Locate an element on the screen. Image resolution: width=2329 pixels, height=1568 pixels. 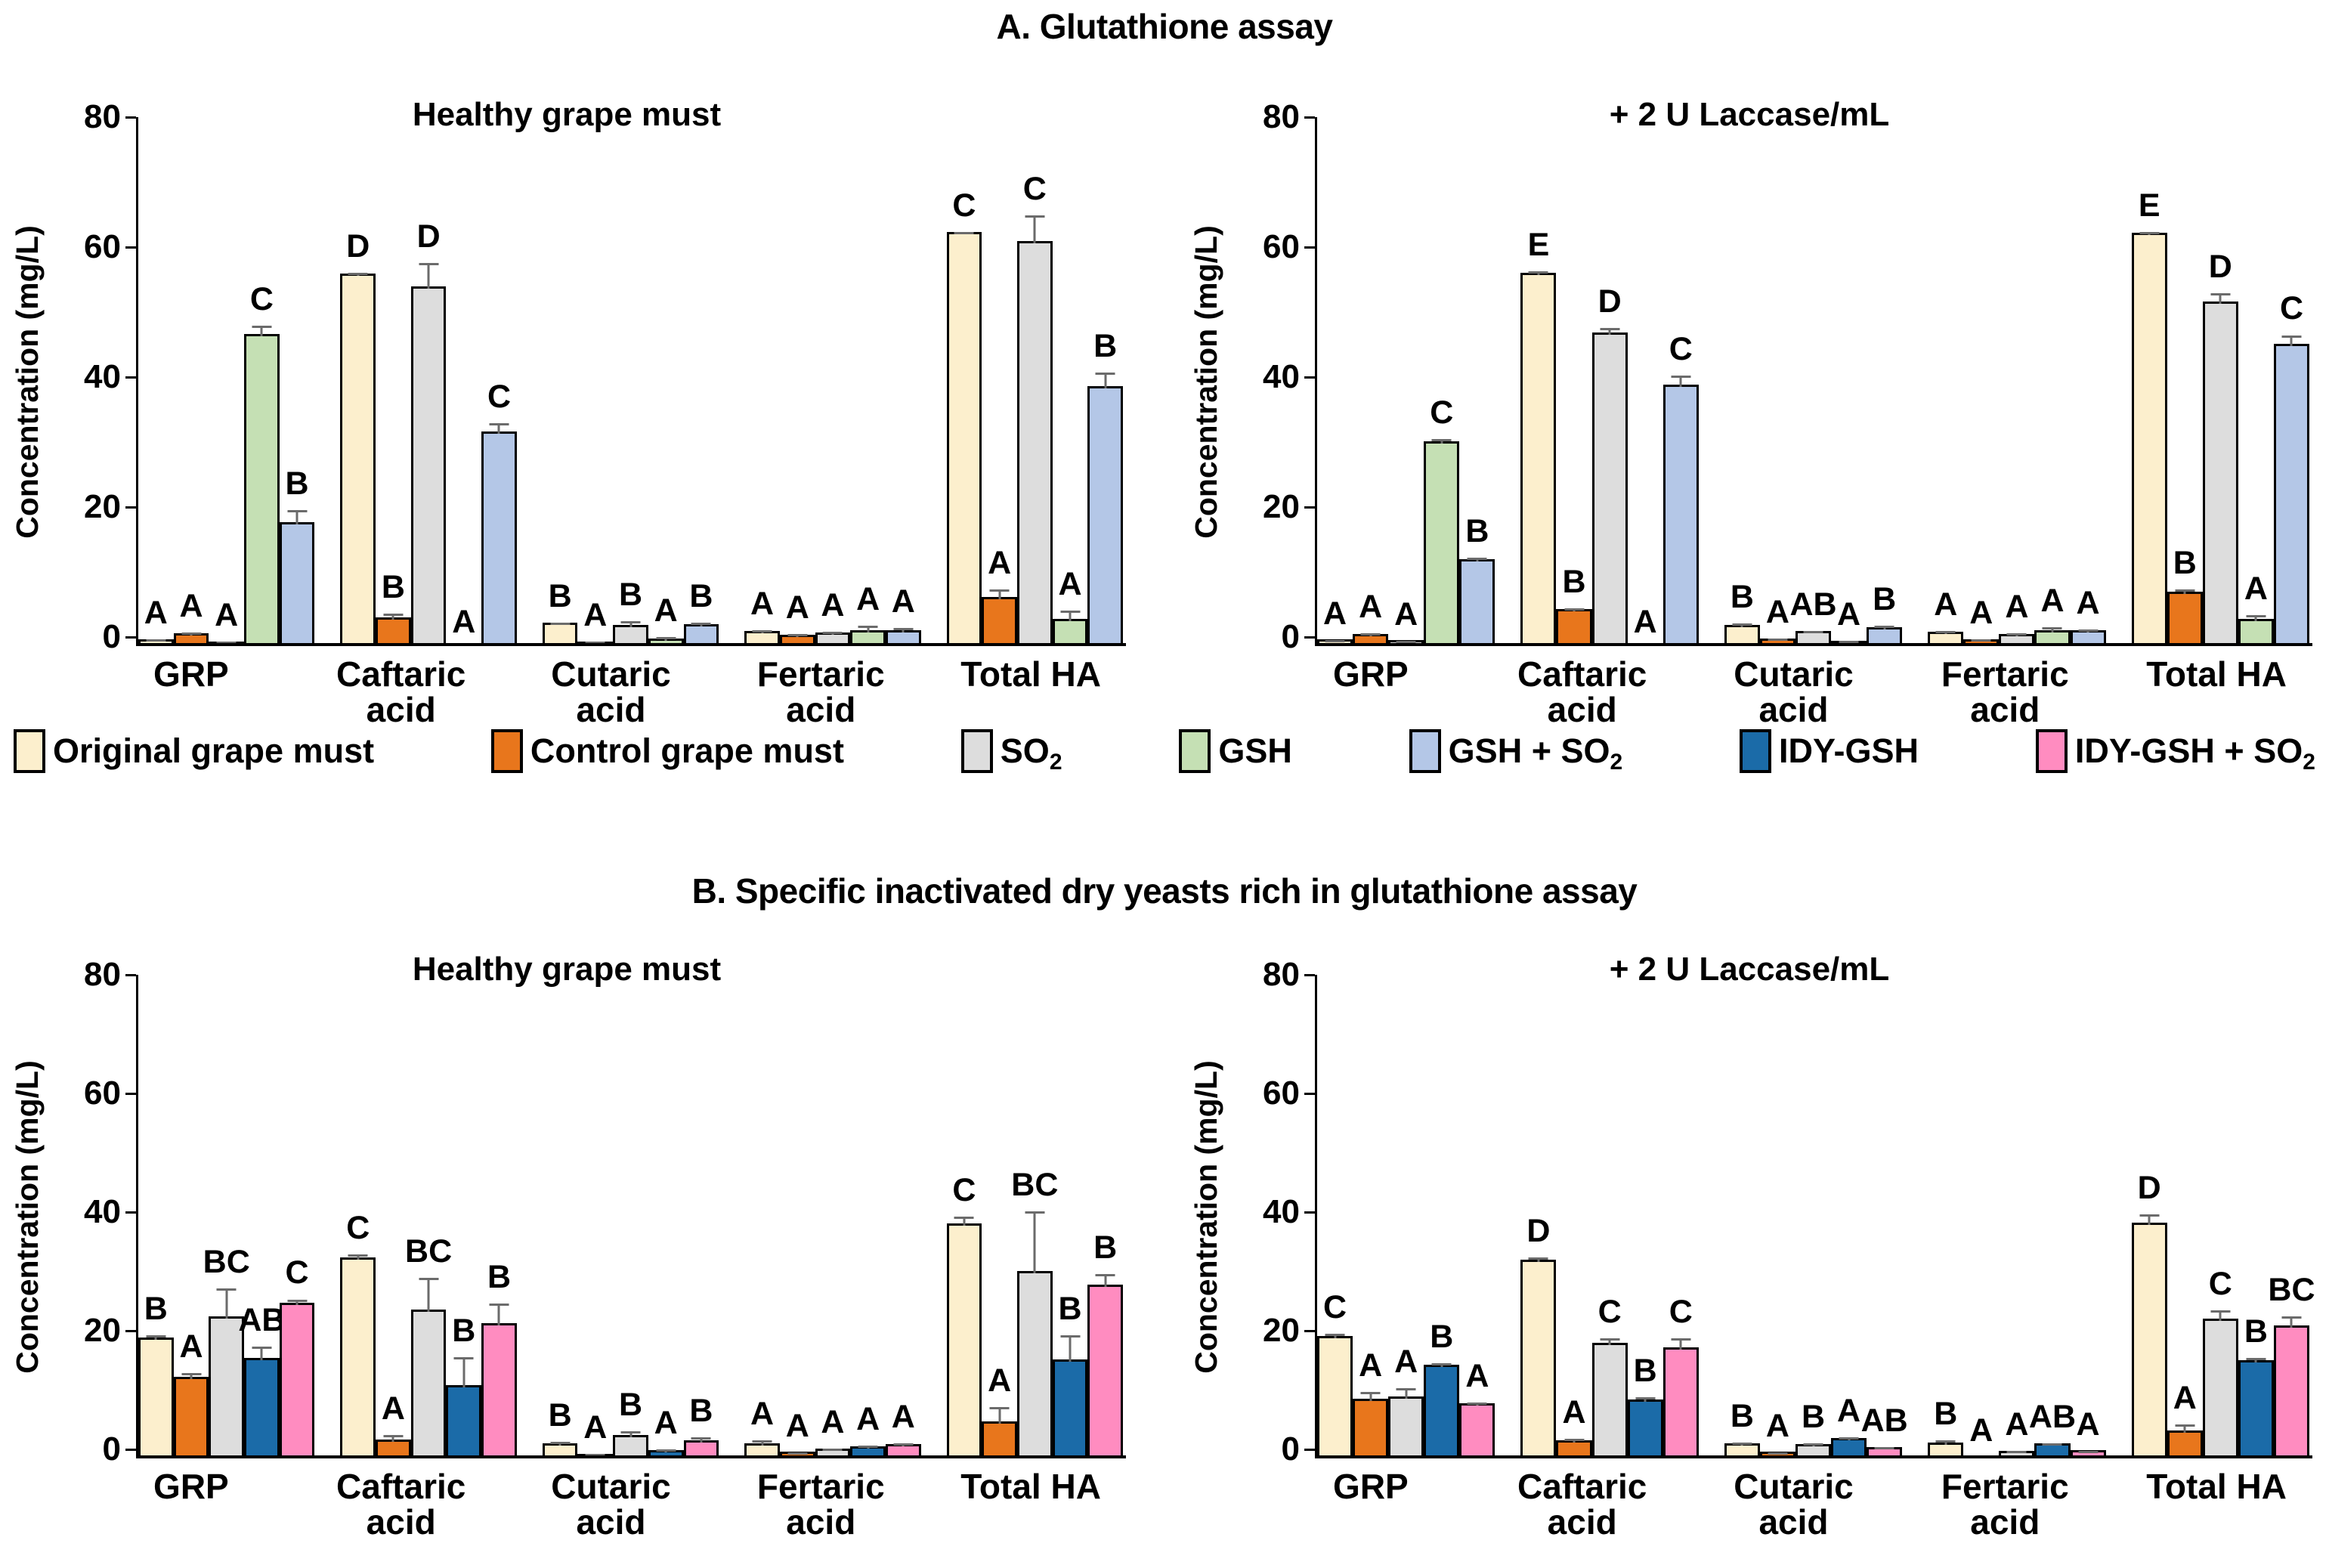
legend-item-original-grape-must: Original grape must is located at coordinates (194, 751).